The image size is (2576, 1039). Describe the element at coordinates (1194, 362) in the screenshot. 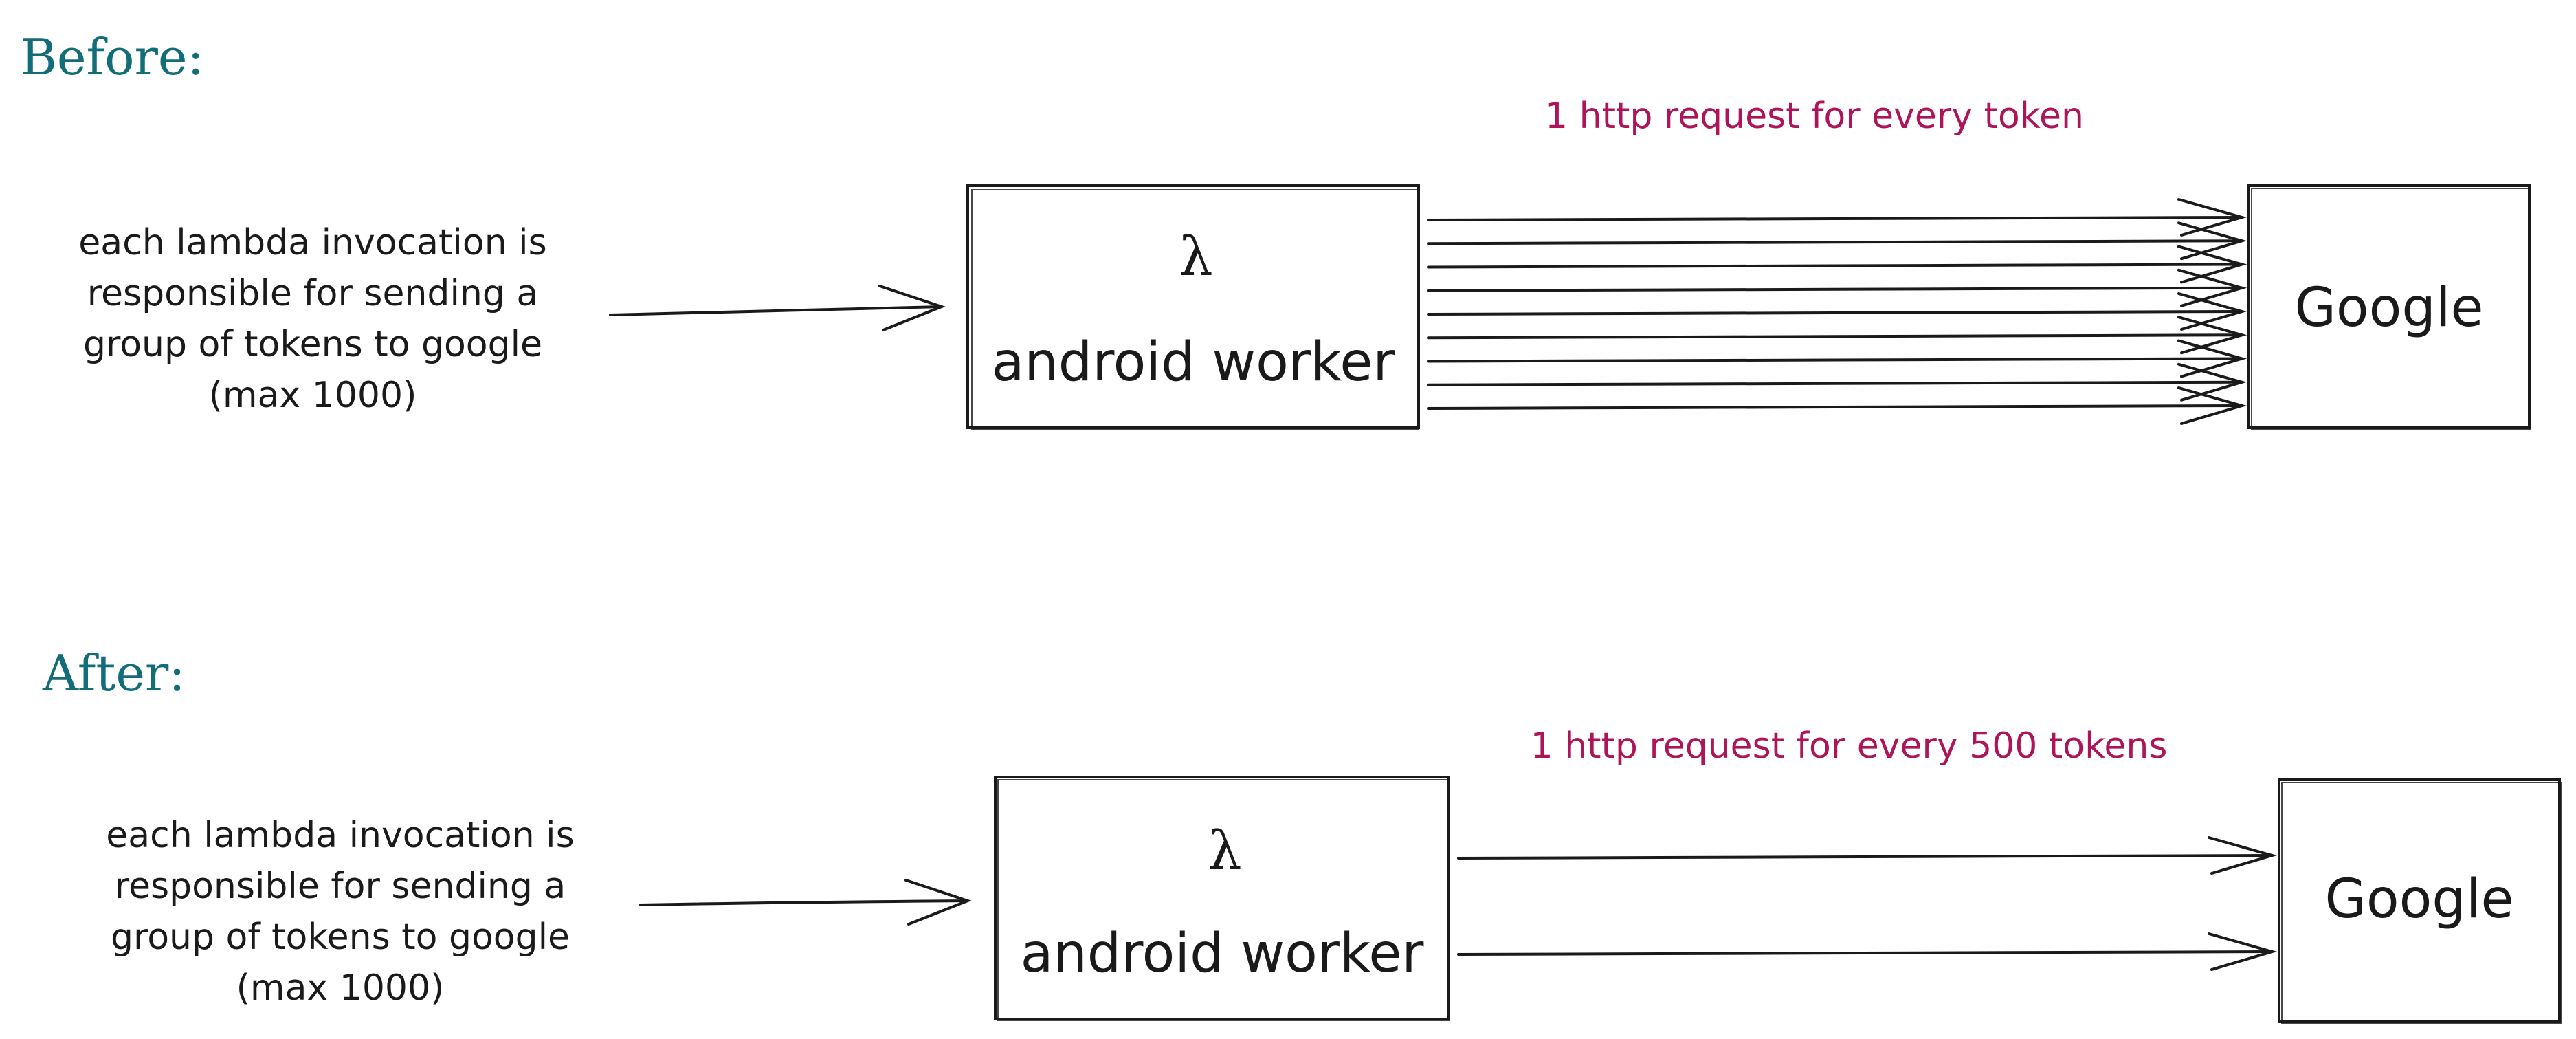

I see `before-worker-label: android worker` at that location.